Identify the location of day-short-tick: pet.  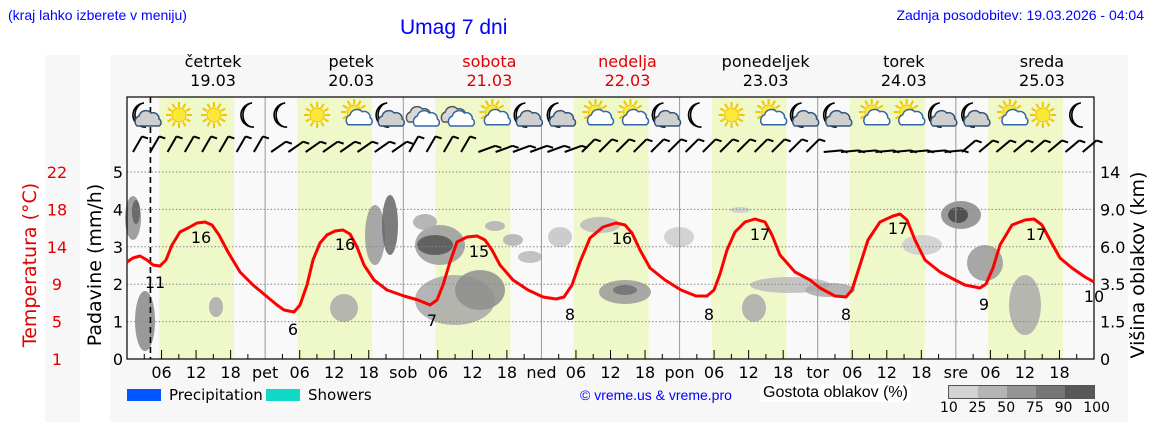
(265, 372).